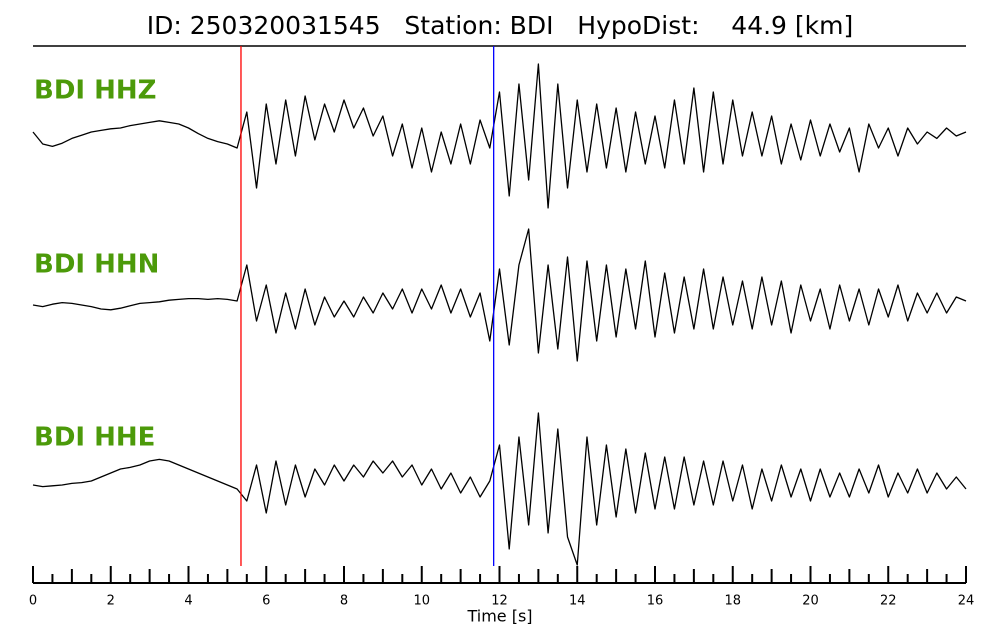 This screenshot has height=640, width=1000. What do you see at coordinates (577, 601) in the screenshot?
I see `x-tick-label: 14` at bounding box center [577, 601].